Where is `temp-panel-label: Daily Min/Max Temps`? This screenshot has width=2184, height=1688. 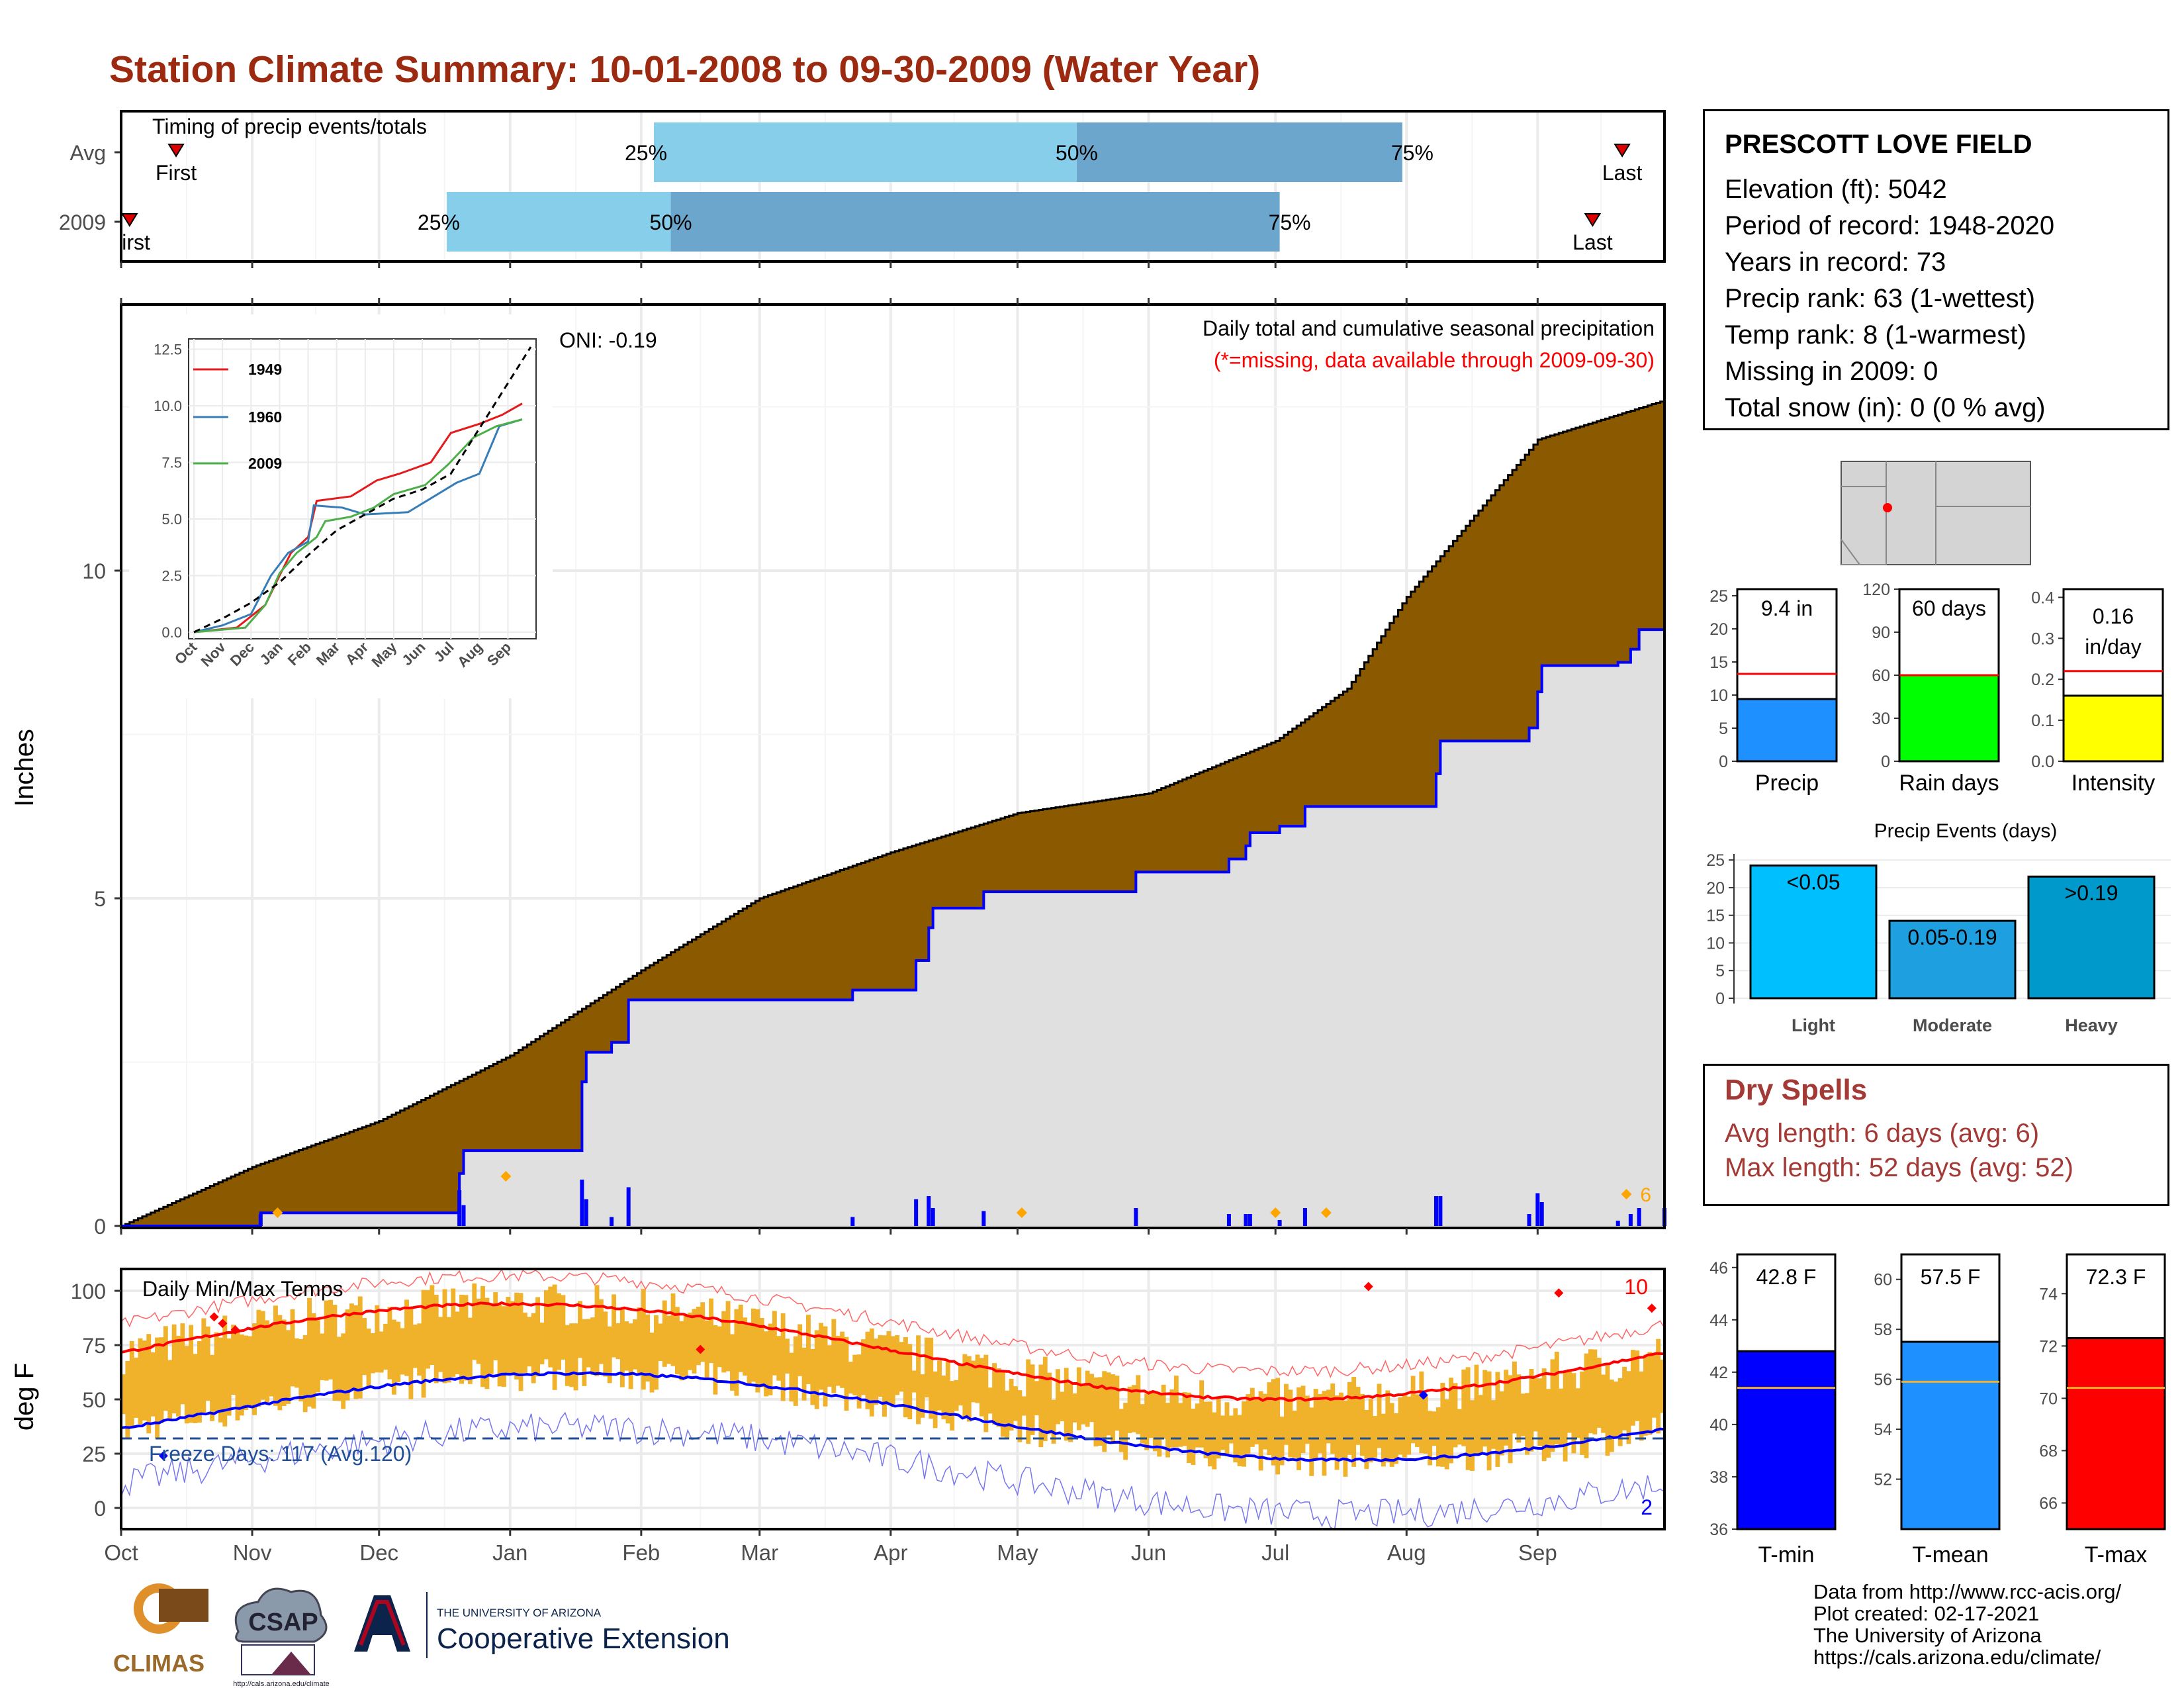 temp-panel-label: Daily Min/Max Temps is located at coordinates (242, 1289).